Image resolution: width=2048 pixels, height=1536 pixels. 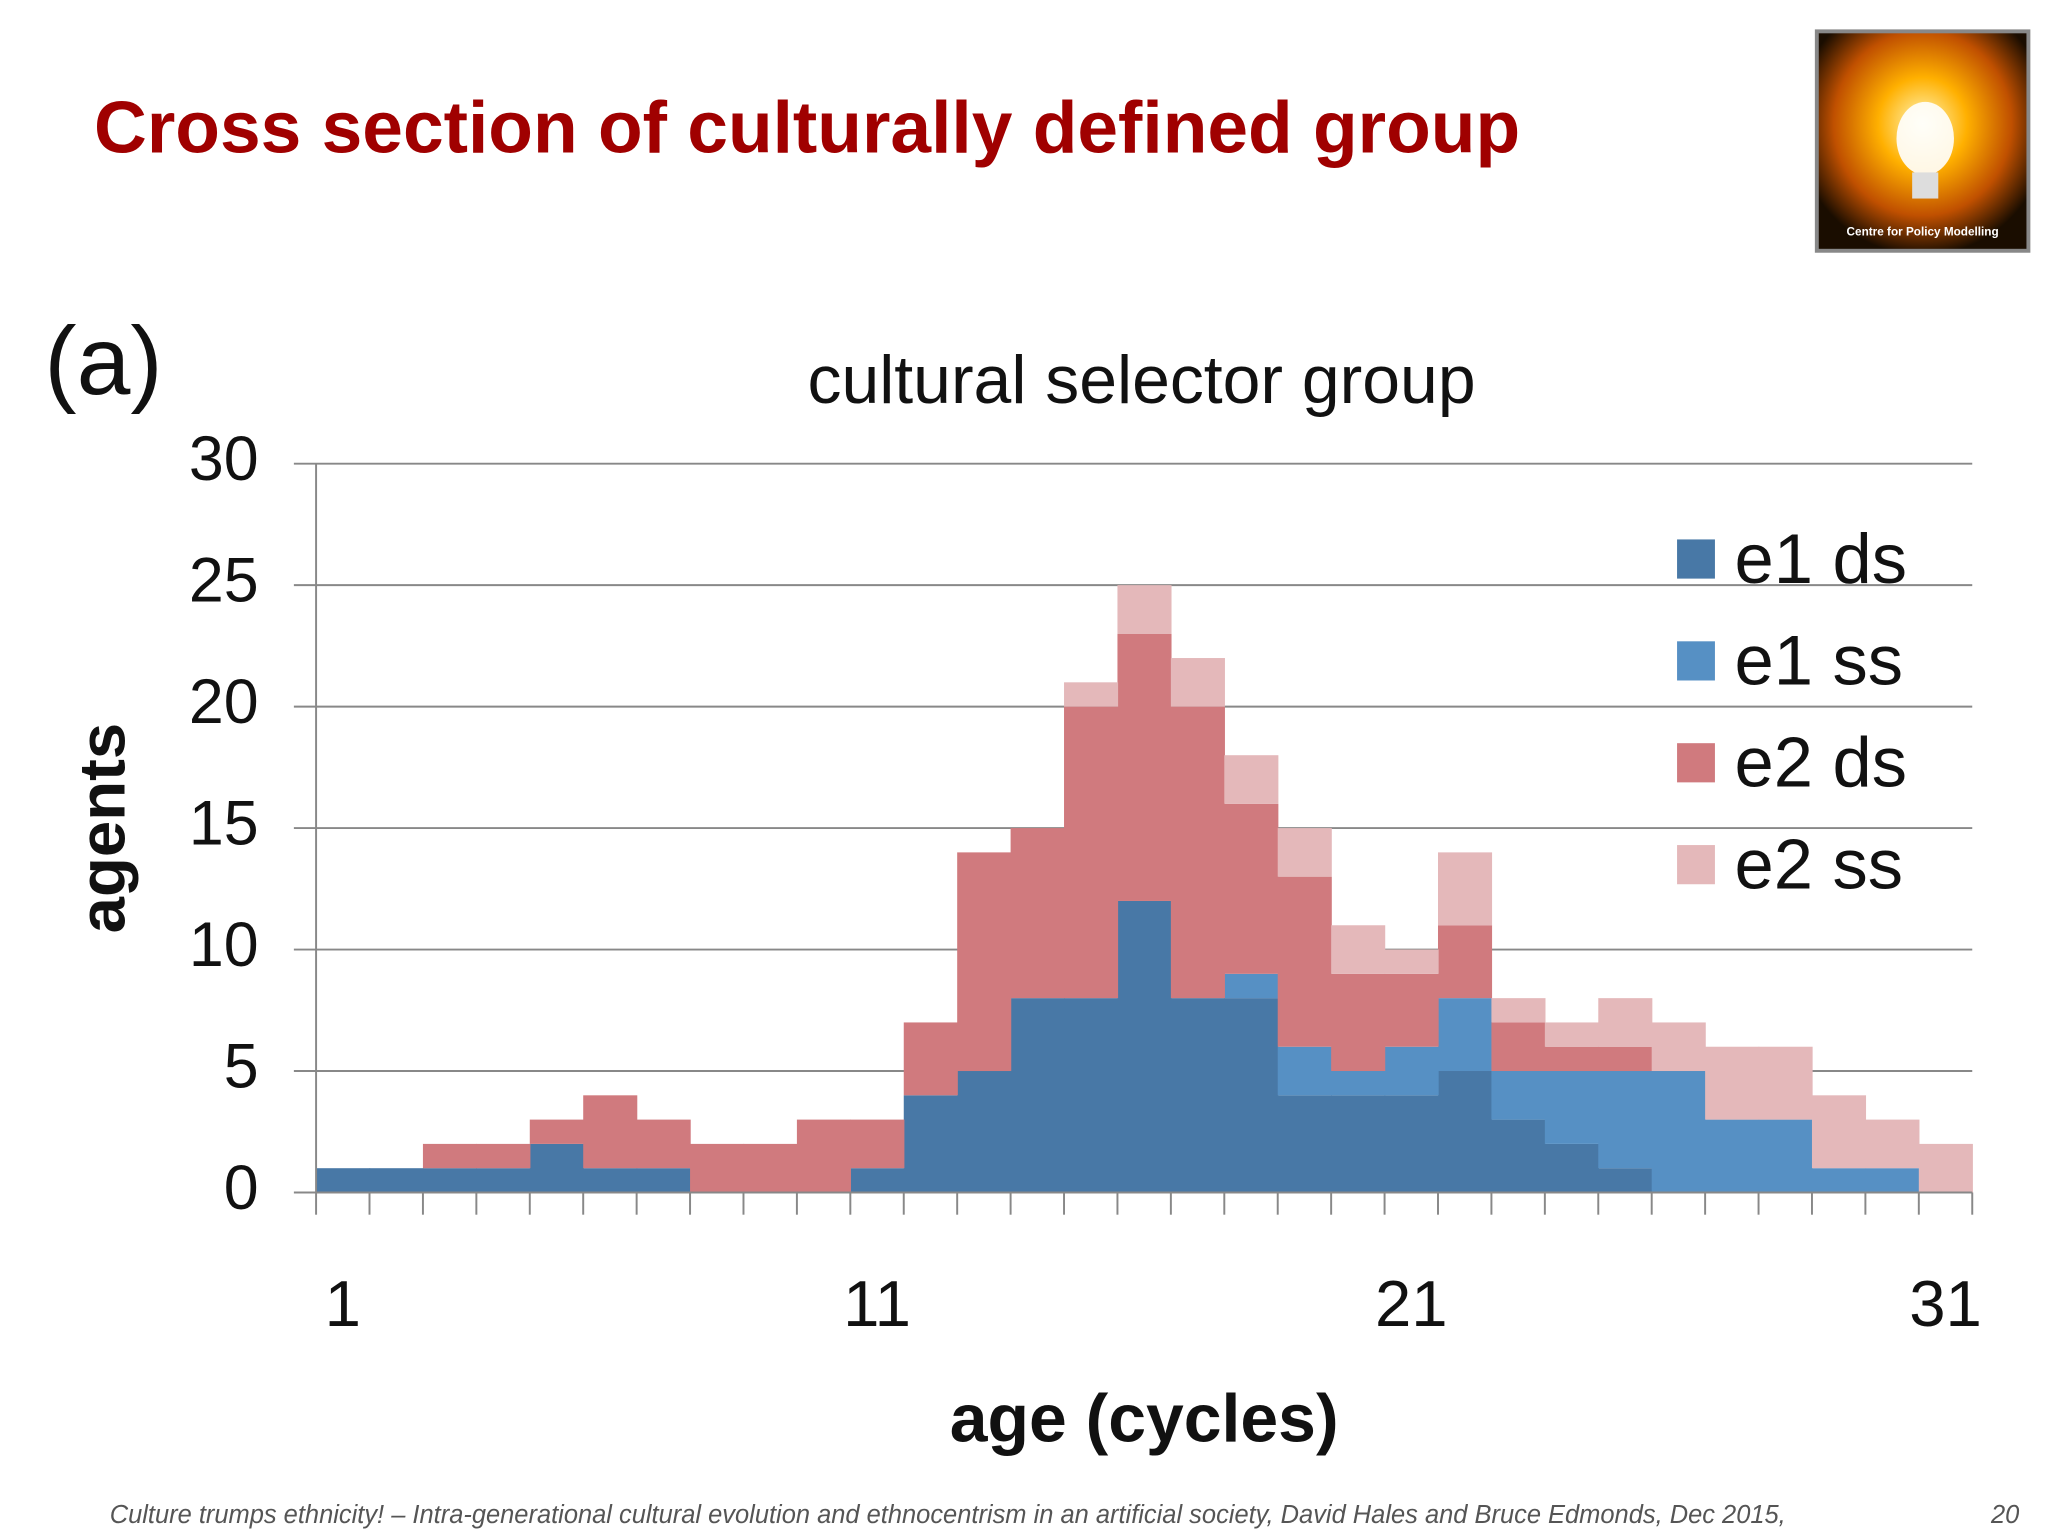 What do you see at coordinates (1411, 1303) in the screenshot?
I see `x-tick-label: 21` at bounding box center [1411, 1303].